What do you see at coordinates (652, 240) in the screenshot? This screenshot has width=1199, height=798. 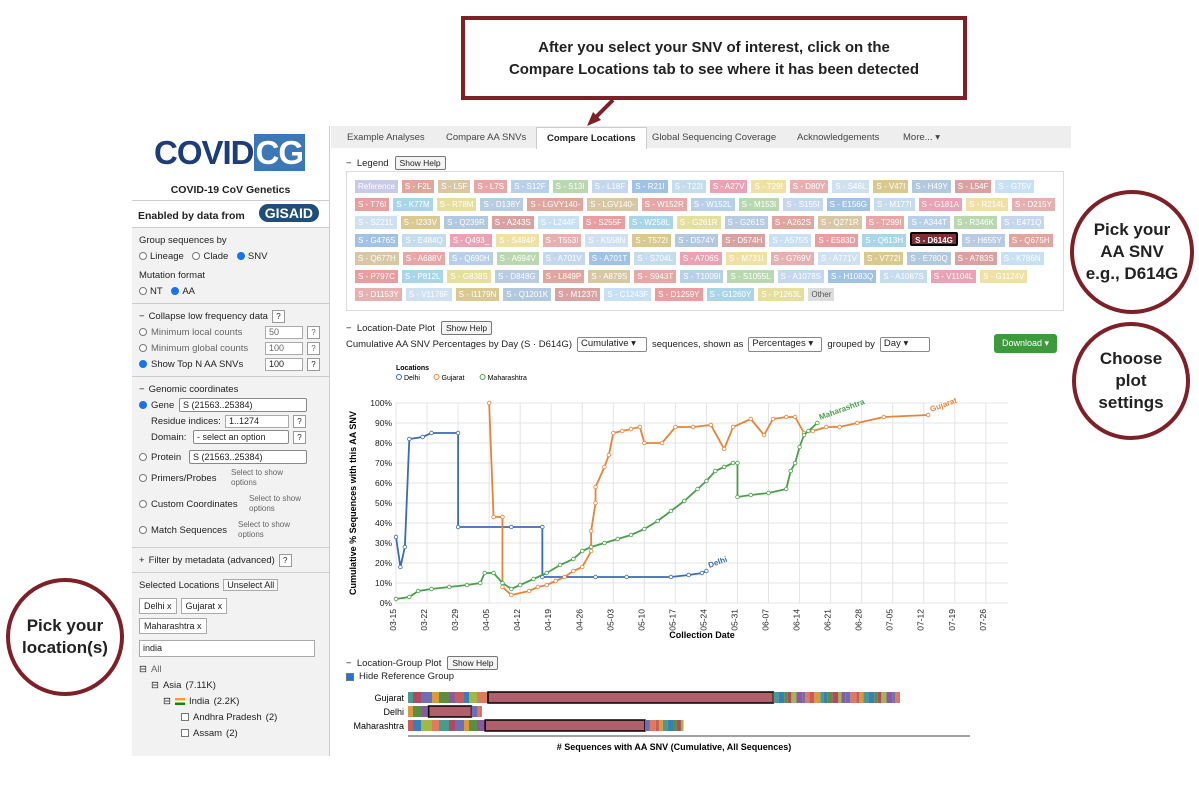 I see `legend-item: S - T572I` at bounding box center [652, 240].